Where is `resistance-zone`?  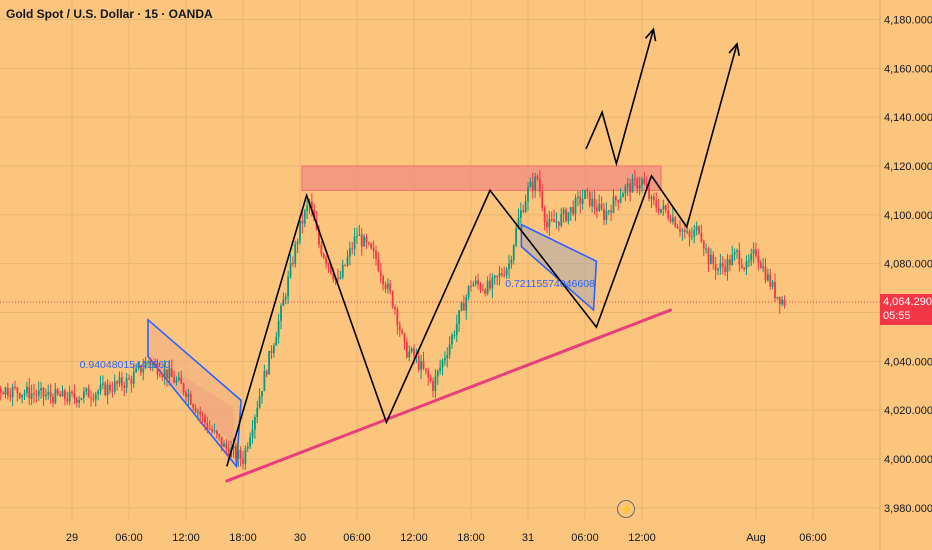 resistance-zone is located at coordinates (481, 178).